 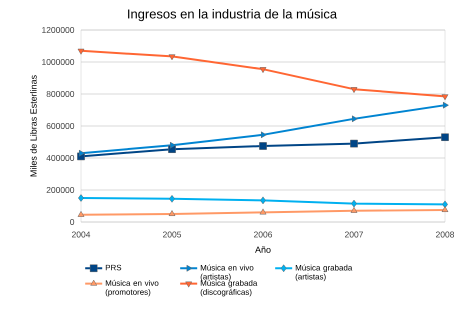 I want to click on x-tick-label: 2006, so click(x=263, y=235).